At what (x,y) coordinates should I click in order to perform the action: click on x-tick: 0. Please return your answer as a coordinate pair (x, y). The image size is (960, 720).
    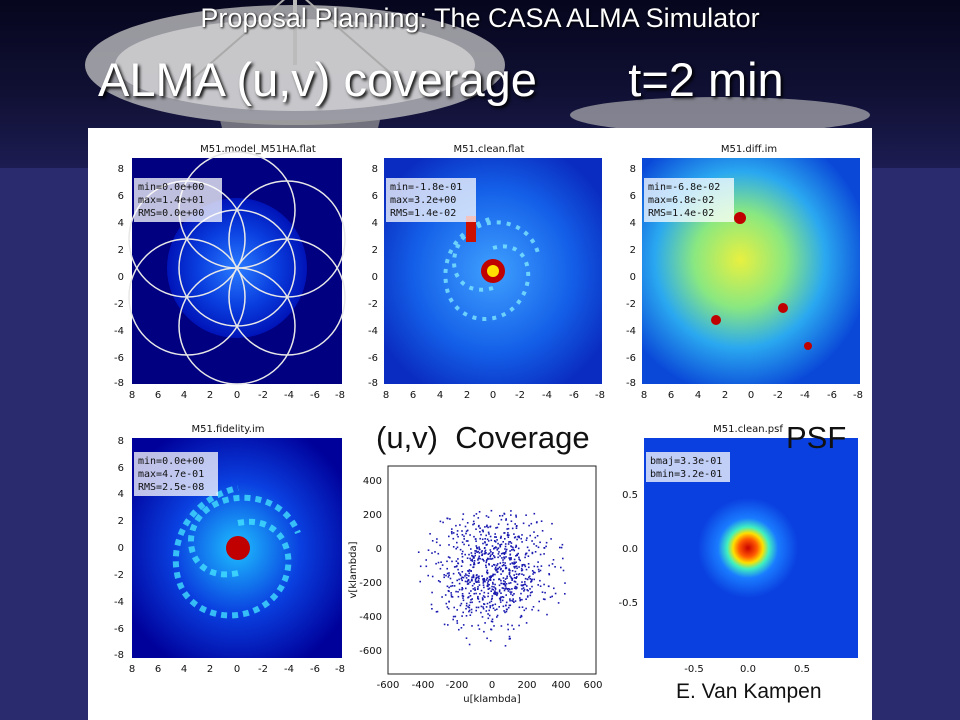
    Looking at the image, I should click on (751, 395).